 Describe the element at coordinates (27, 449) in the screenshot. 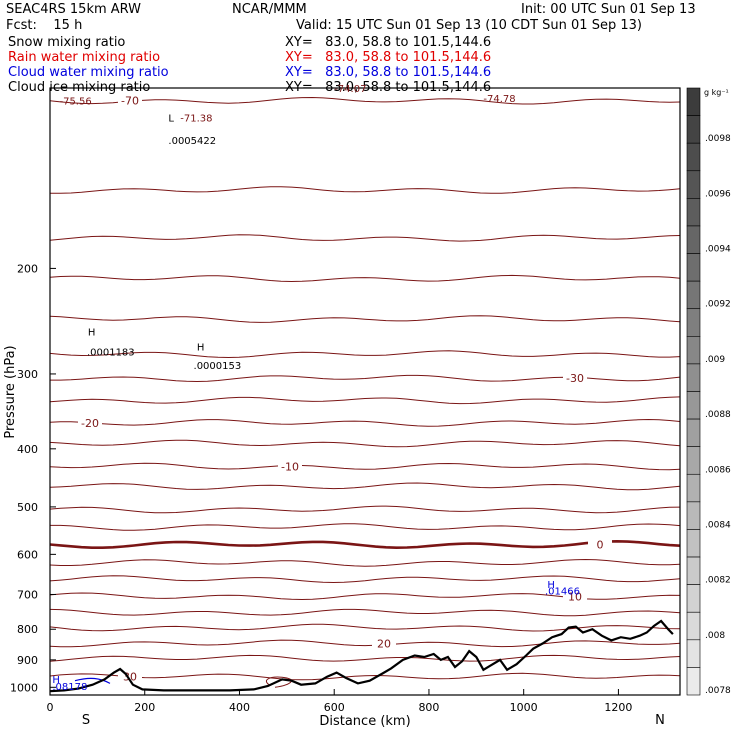

I see `y-tick-label: 400` at that location.